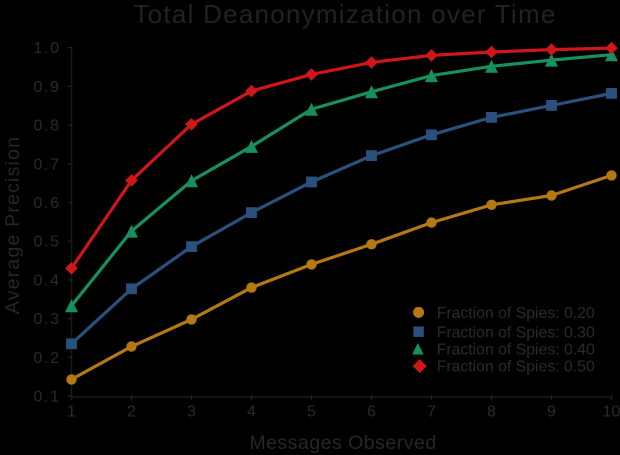 This screenshot has height=455, width=620. Describe the element at coordinates (311, 412) in the screenshot. I see `svg-text: 5` at that location.